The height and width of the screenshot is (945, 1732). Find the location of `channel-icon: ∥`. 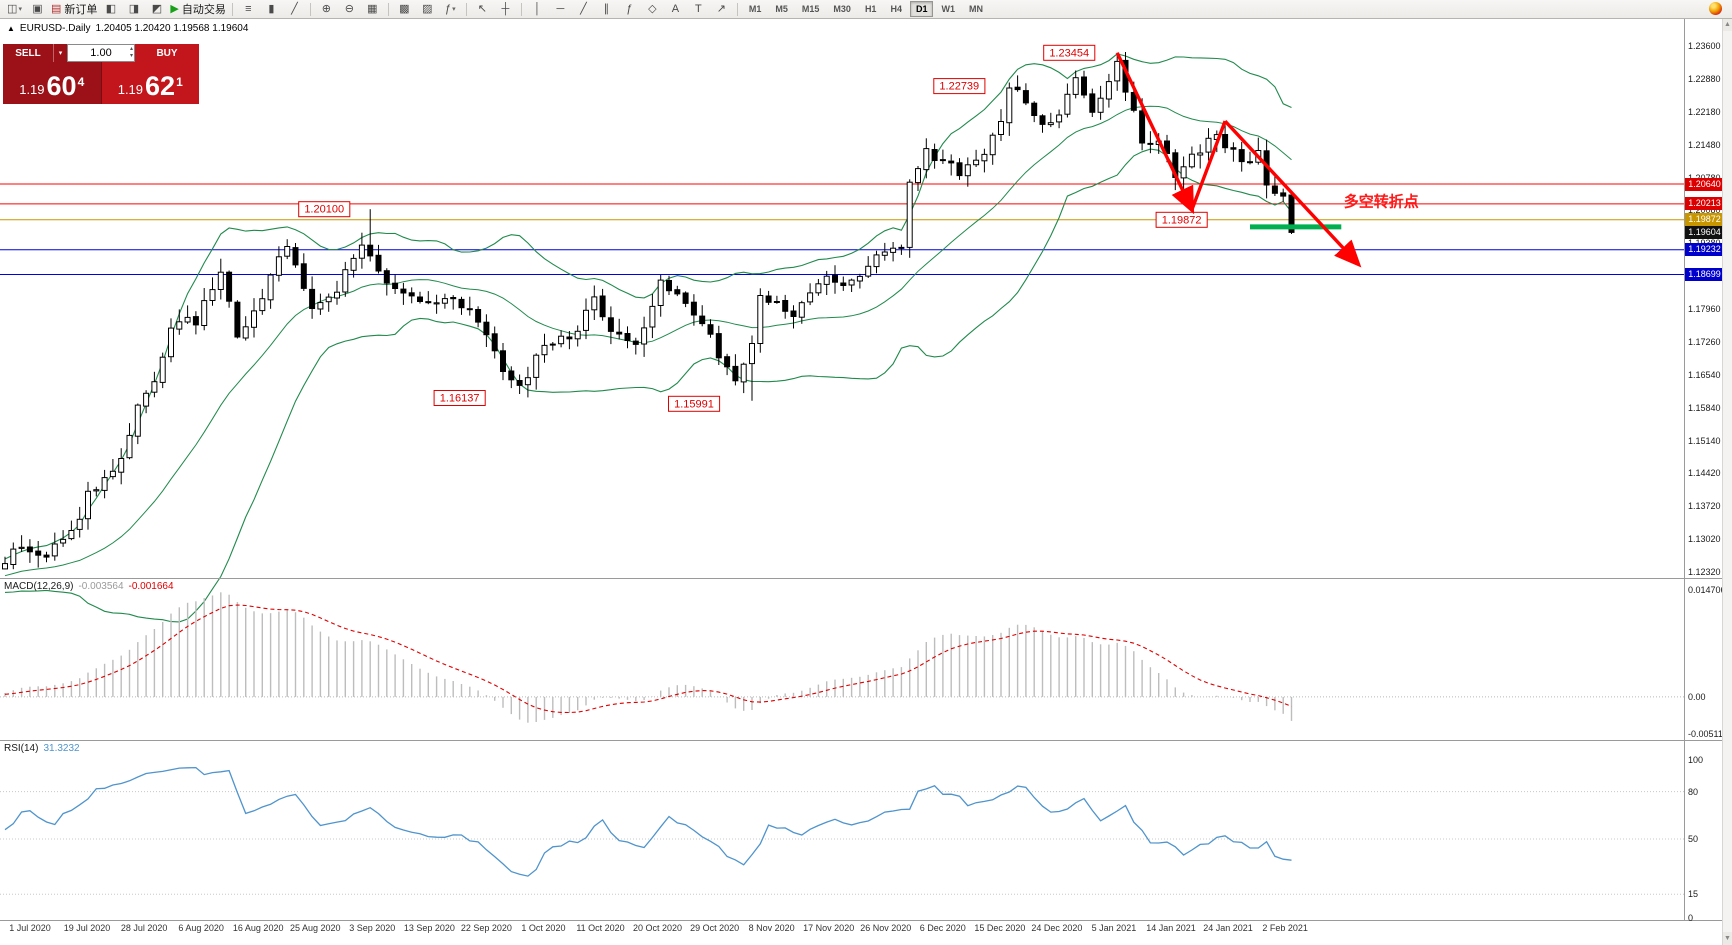

channel-icon: ∥ is located at coordinates (606, 9).